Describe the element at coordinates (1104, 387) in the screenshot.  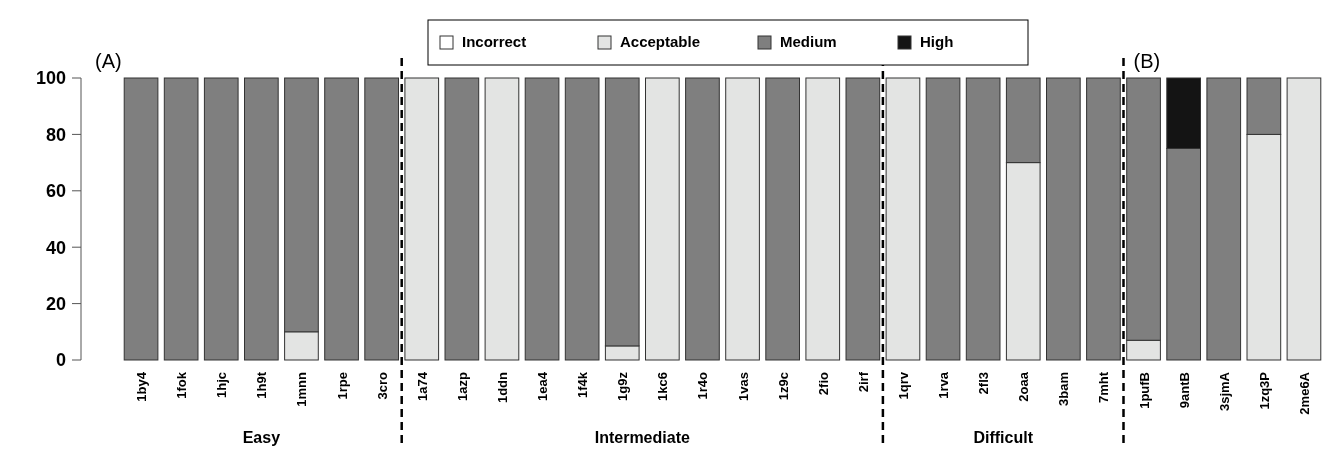
I see `x-tick-label: 7mht` at that location.